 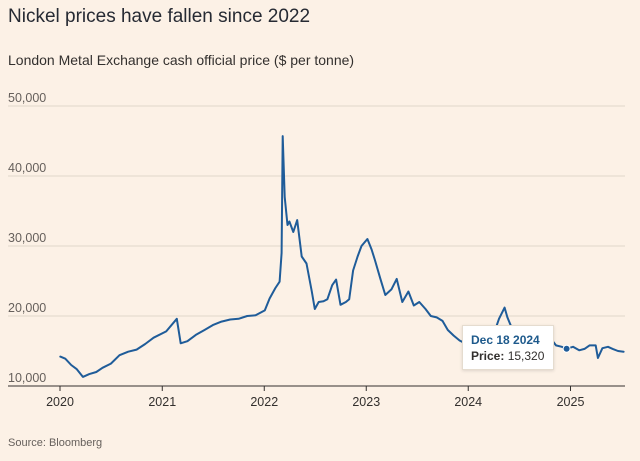 I want to click on y-tick-label: 30,000, so click(x=27, y=238).